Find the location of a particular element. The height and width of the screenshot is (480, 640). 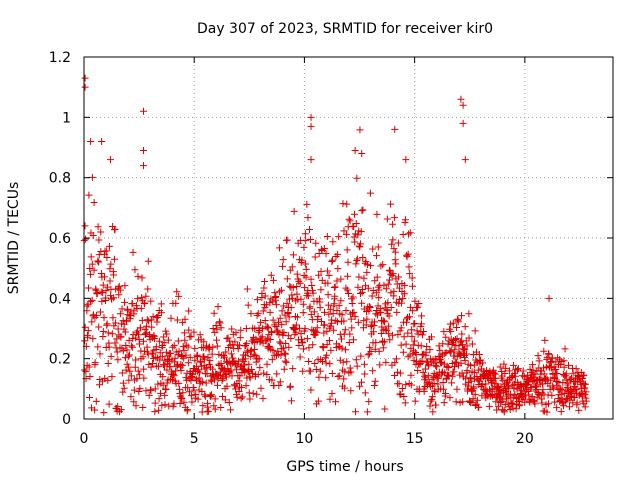

y-tick-label: 1 is located at coordinates (66, 118).